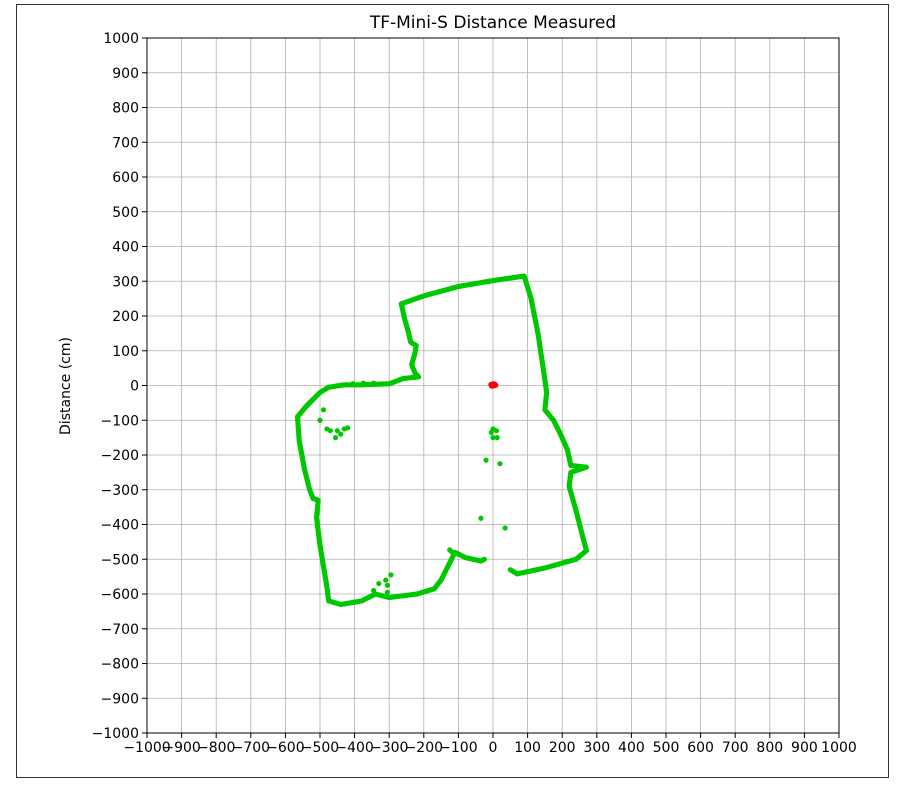 Image resolution: width=905 pixels, height=787 pixels. I want to click on x-tick-label: 100, so click(527, 748).